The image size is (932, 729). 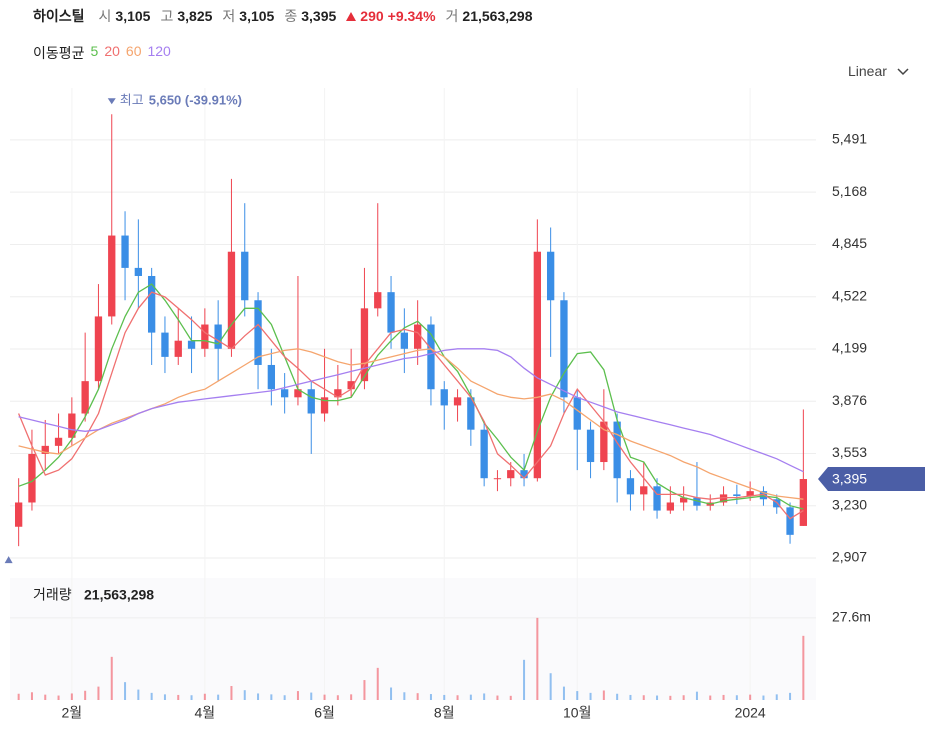 I want to click on volume-pane, so click(x=413, y=639).